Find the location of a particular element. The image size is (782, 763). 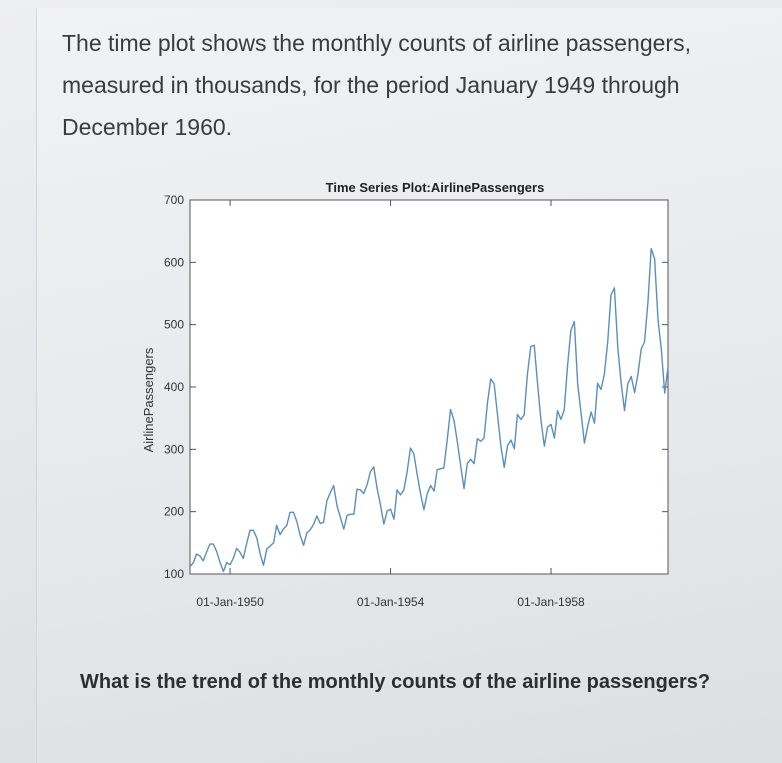

y-tick-label: 400 is located at coordinates (174, 387).